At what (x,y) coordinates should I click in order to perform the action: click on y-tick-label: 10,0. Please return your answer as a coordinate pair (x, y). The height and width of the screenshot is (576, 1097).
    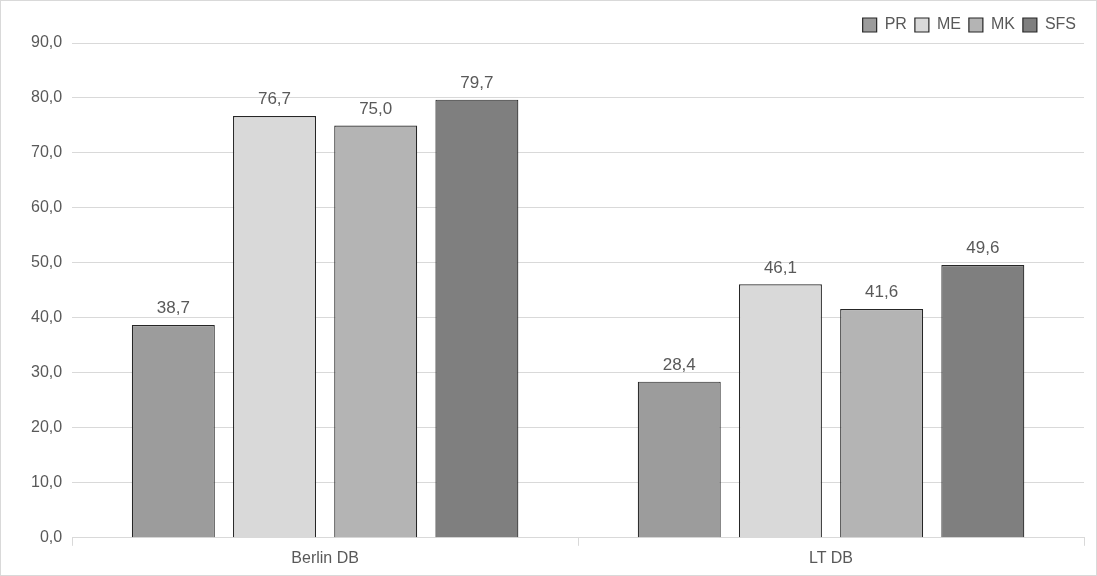
    Looking at the image, I should click on (47, 482).